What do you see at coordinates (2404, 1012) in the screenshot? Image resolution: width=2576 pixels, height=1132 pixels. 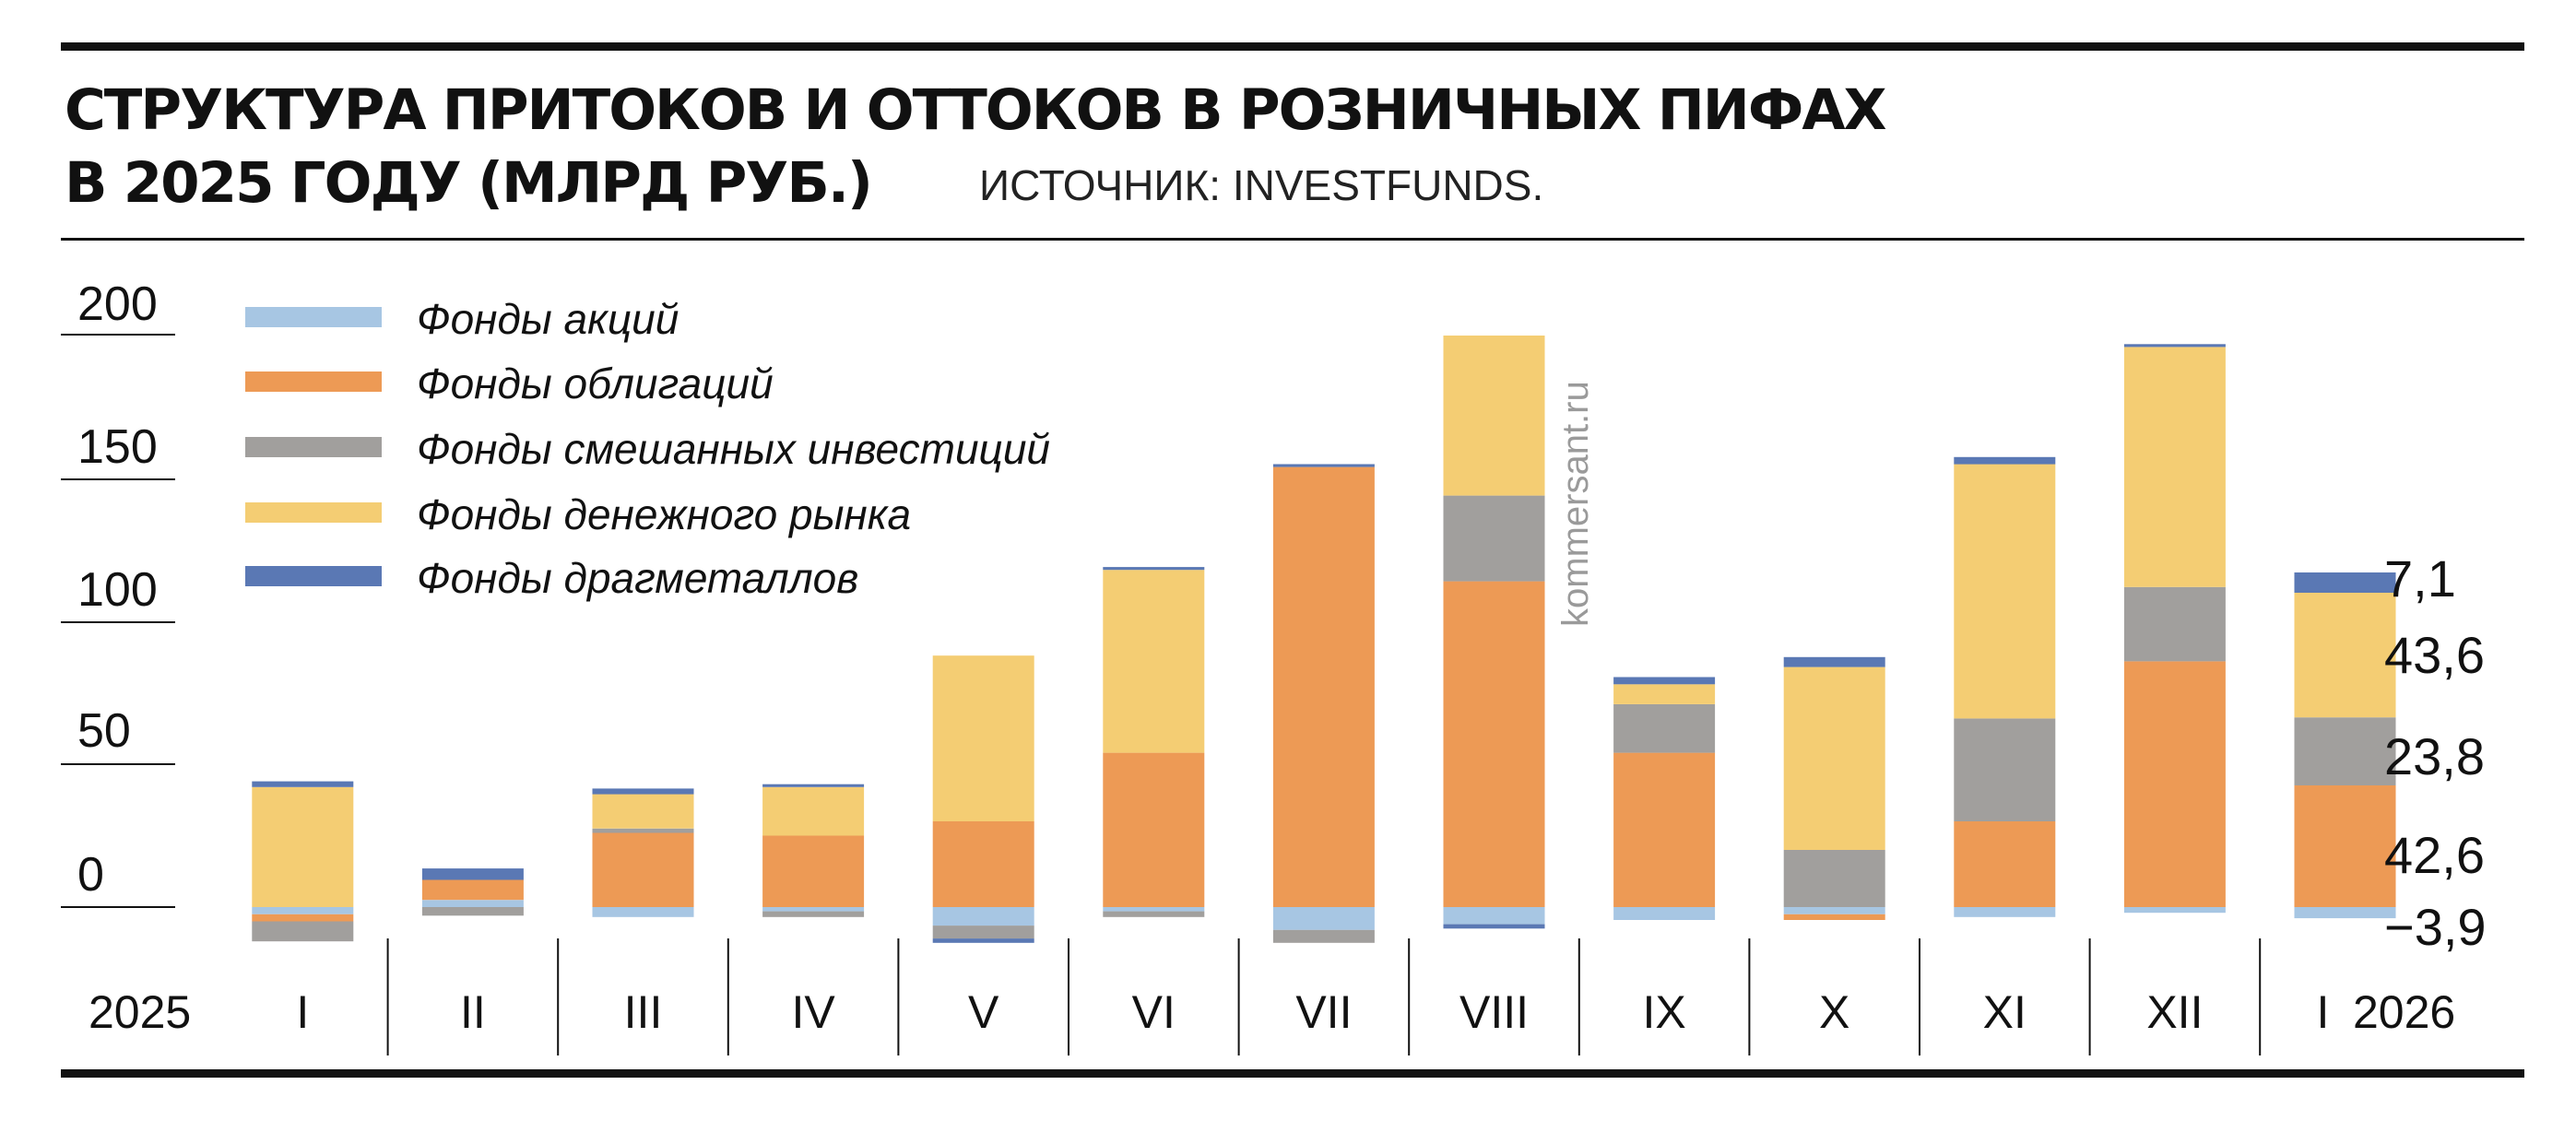 I see `year-end-label: 2026` at bounding box center [2404, 1012].